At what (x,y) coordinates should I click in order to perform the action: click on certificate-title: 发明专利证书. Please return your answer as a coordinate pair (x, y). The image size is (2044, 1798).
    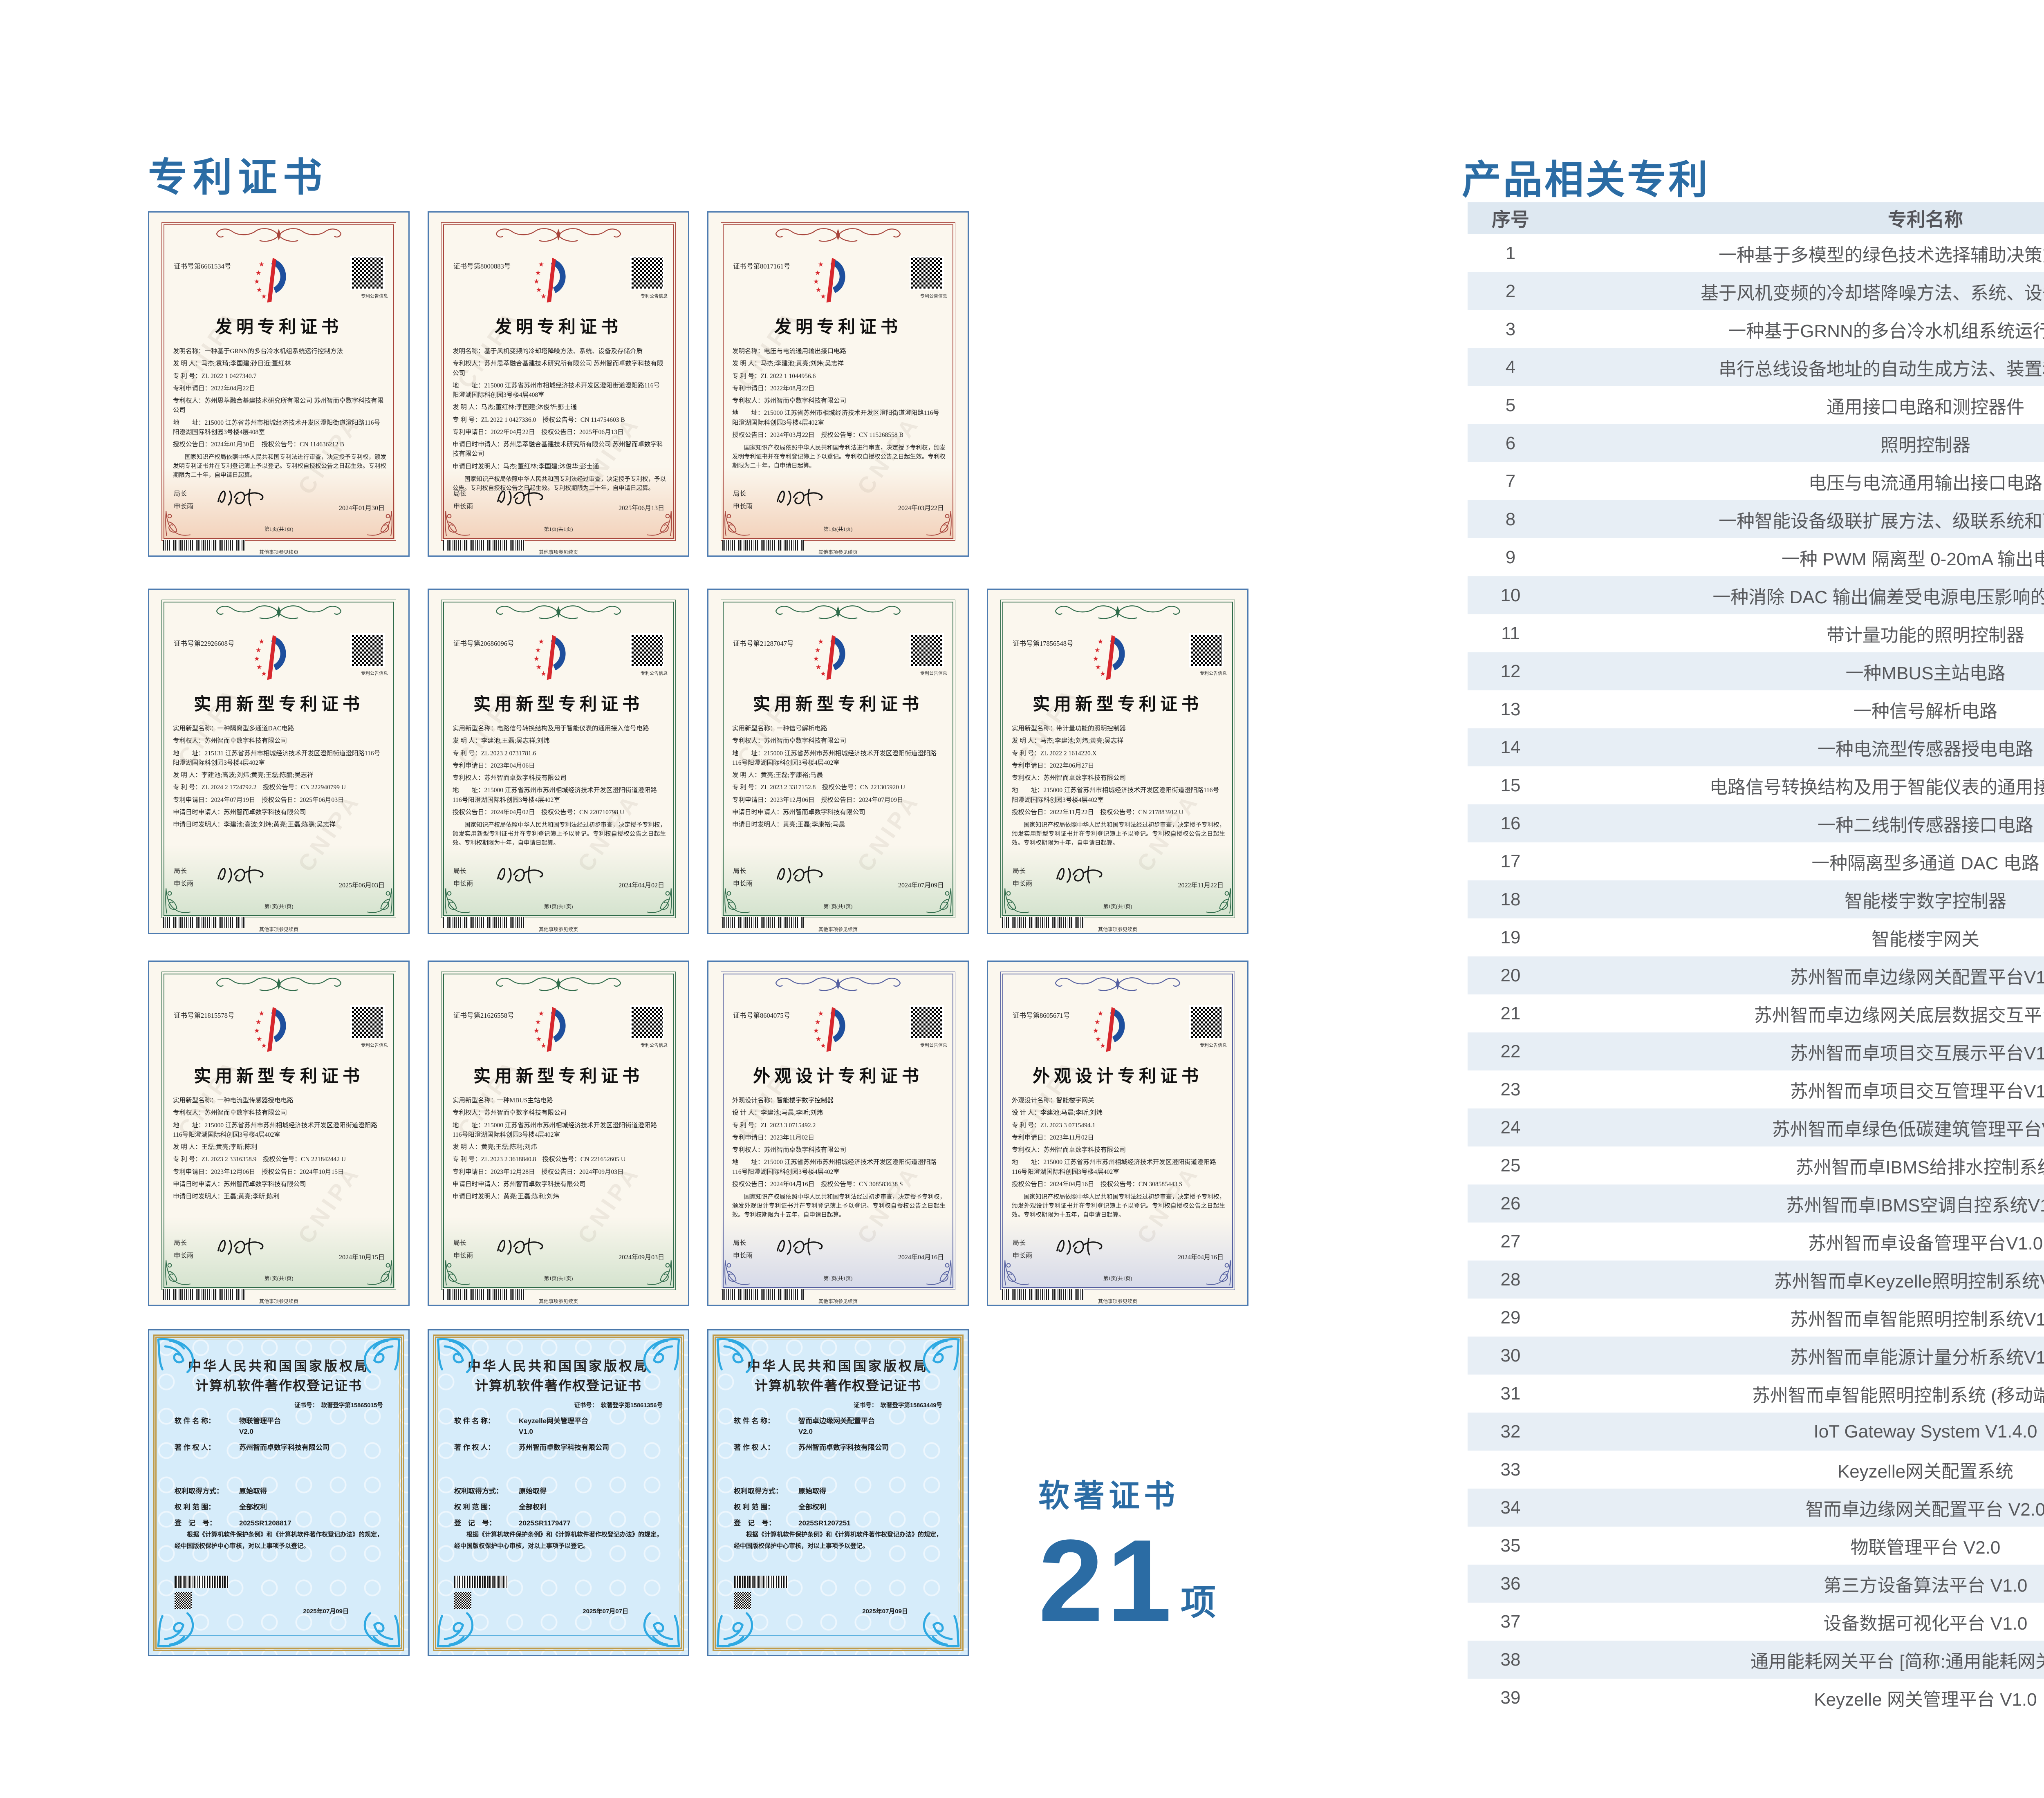
    Looking at the image, I should click on (838, 327).